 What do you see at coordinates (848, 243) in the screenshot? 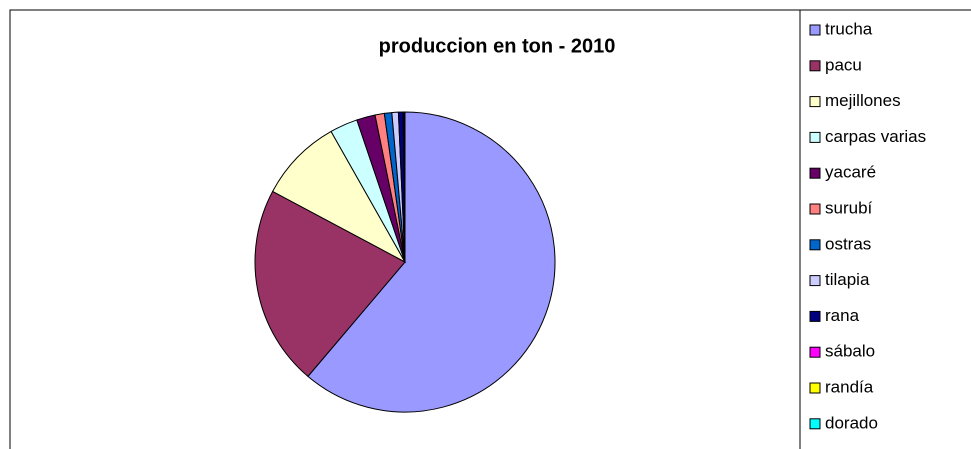
I see `legend-label: ostras` at bounding box center [848, 243].